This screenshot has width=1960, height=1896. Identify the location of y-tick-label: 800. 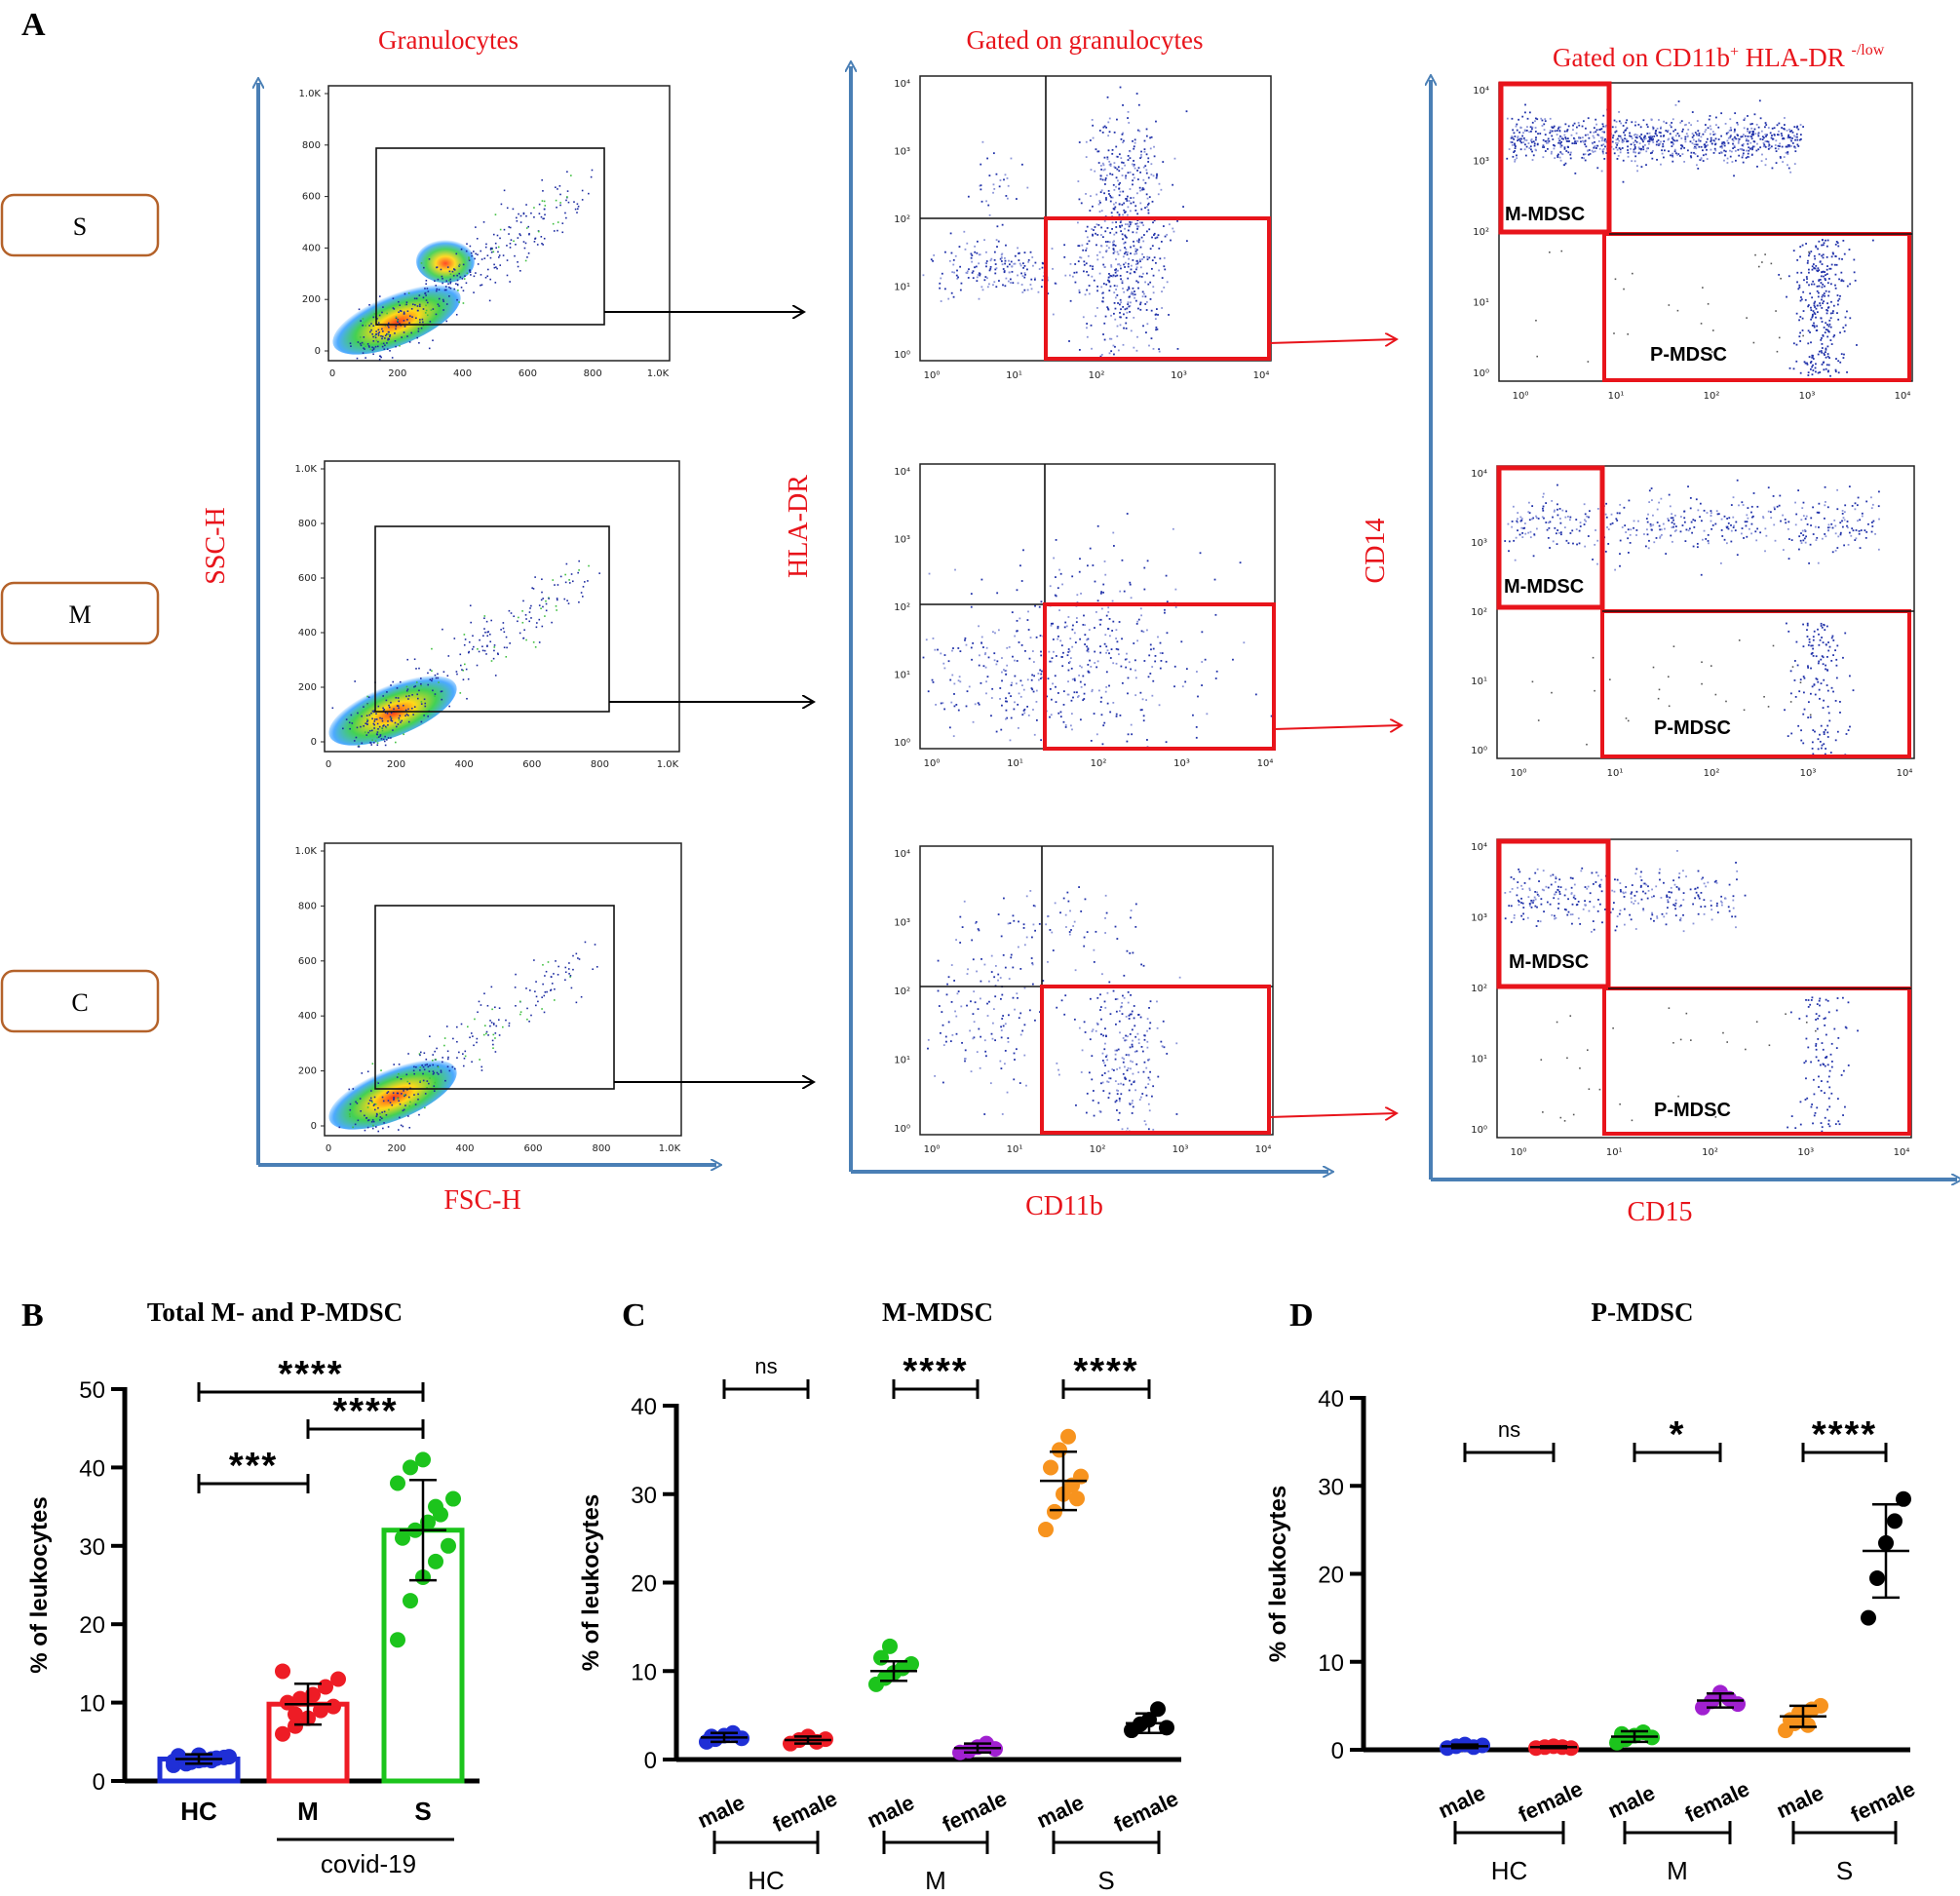
(307, 906).